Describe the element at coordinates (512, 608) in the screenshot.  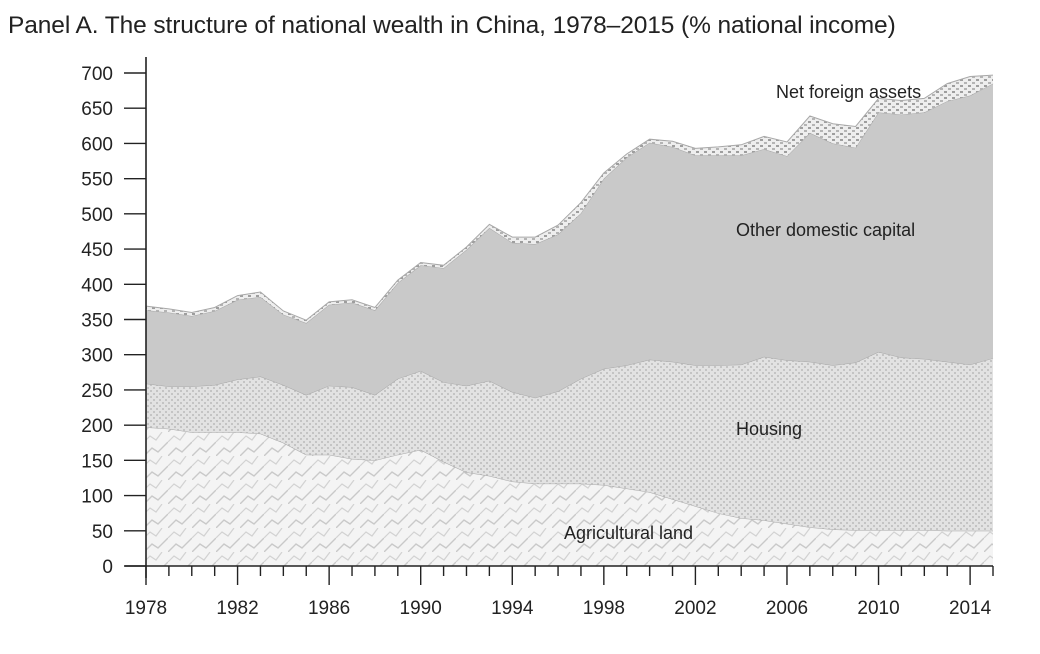
I see `x-tick-label-1994: 1994` at that location.